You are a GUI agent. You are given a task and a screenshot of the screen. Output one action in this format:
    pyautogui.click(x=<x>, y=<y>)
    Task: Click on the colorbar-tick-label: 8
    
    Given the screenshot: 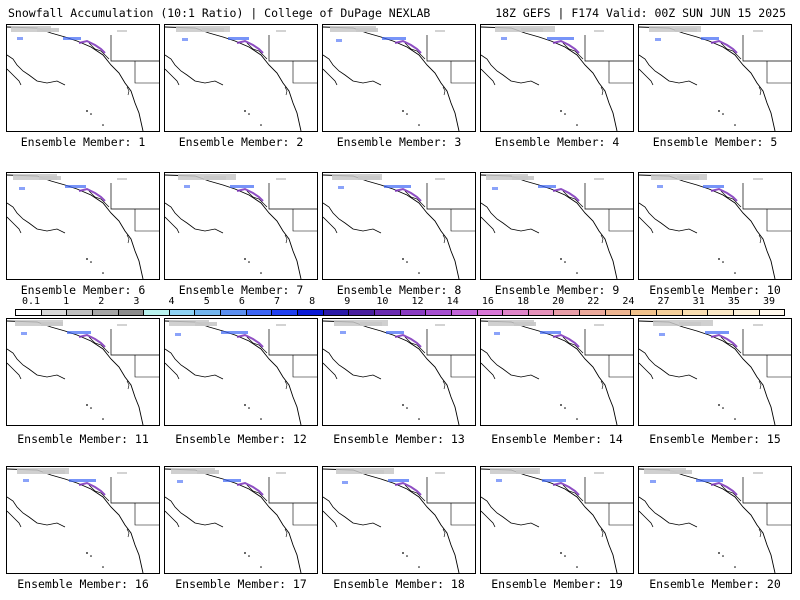 What is the action you would take?
    pyautogui.click(x=312, y=301)
    